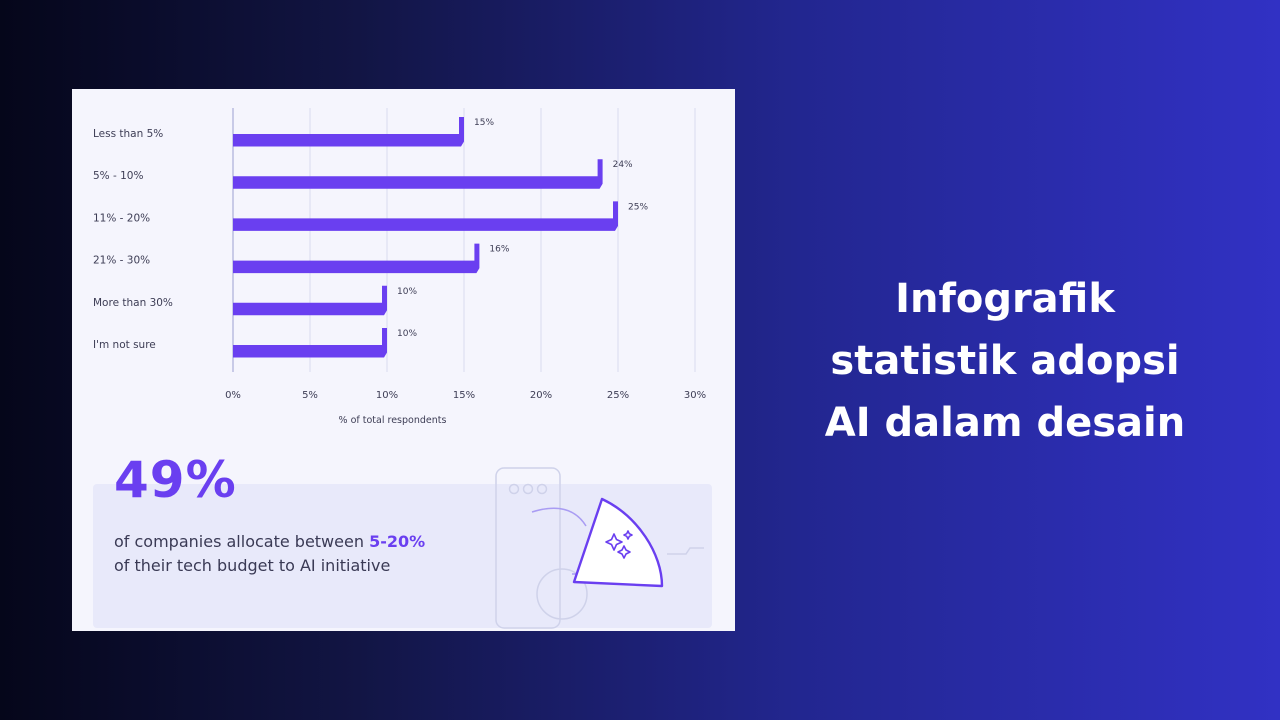 Image resolution: width=1280 pixels, height=720 pixels. Describe the element at coordinates (499, 250) in the screenshot. I see `value-label: 16%` at that location.